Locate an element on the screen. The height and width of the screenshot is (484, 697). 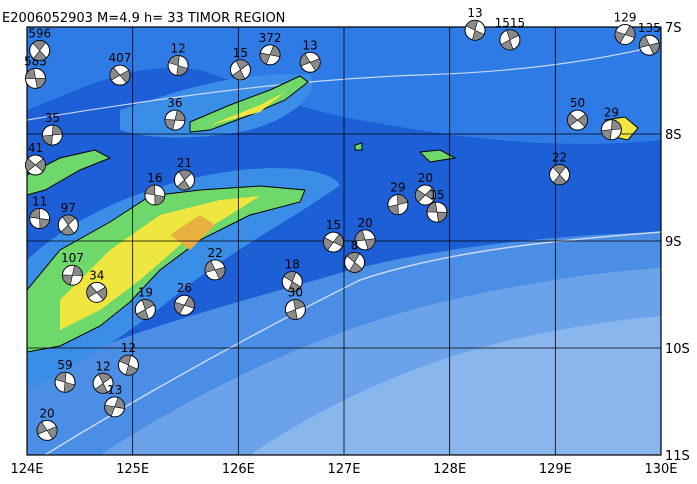
y-tick-label: 7S is located at coordinates (673, 28).